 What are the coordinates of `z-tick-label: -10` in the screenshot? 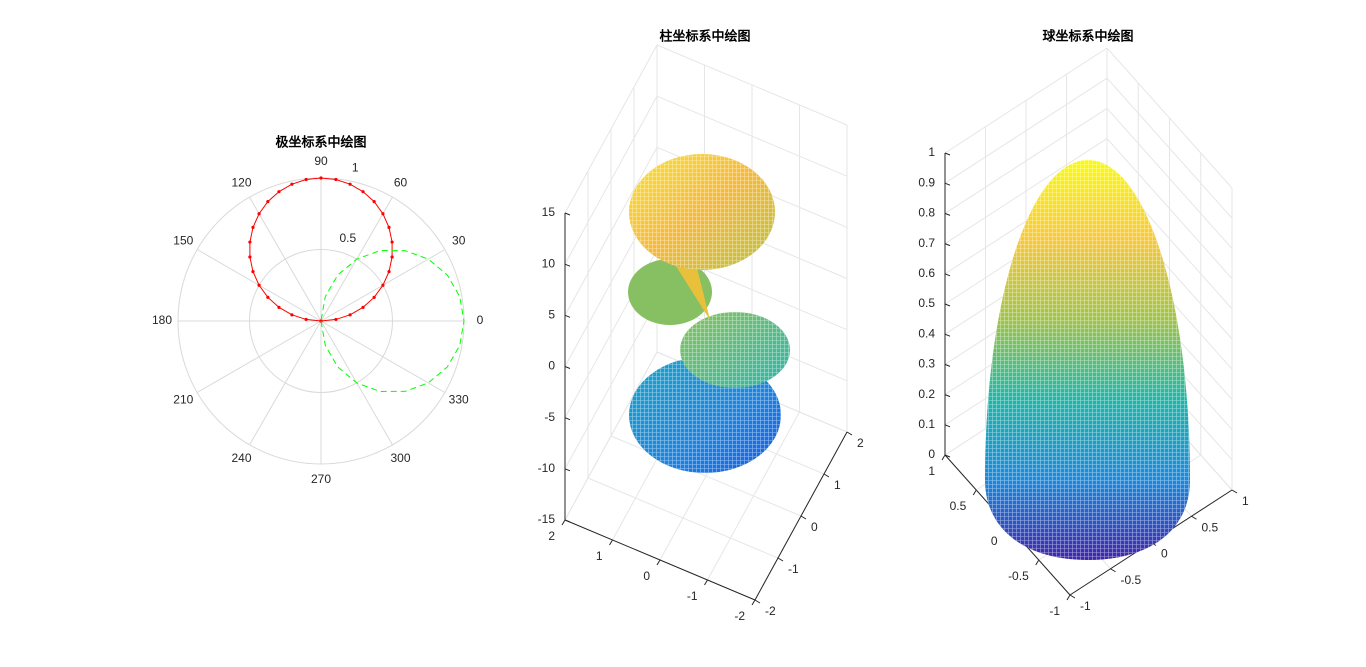 It's located at (547, 468).